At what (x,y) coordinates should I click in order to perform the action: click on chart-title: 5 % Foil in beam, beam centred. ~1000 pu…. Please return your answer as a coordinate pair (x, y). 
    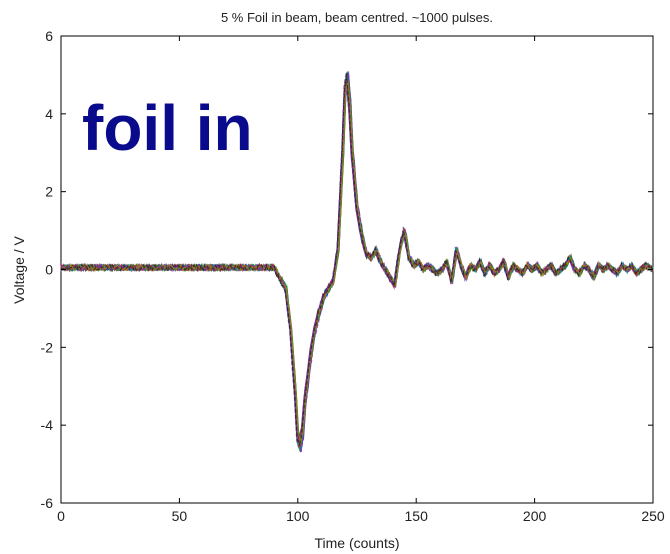
    Looking at the image, I should click on (357, 17).